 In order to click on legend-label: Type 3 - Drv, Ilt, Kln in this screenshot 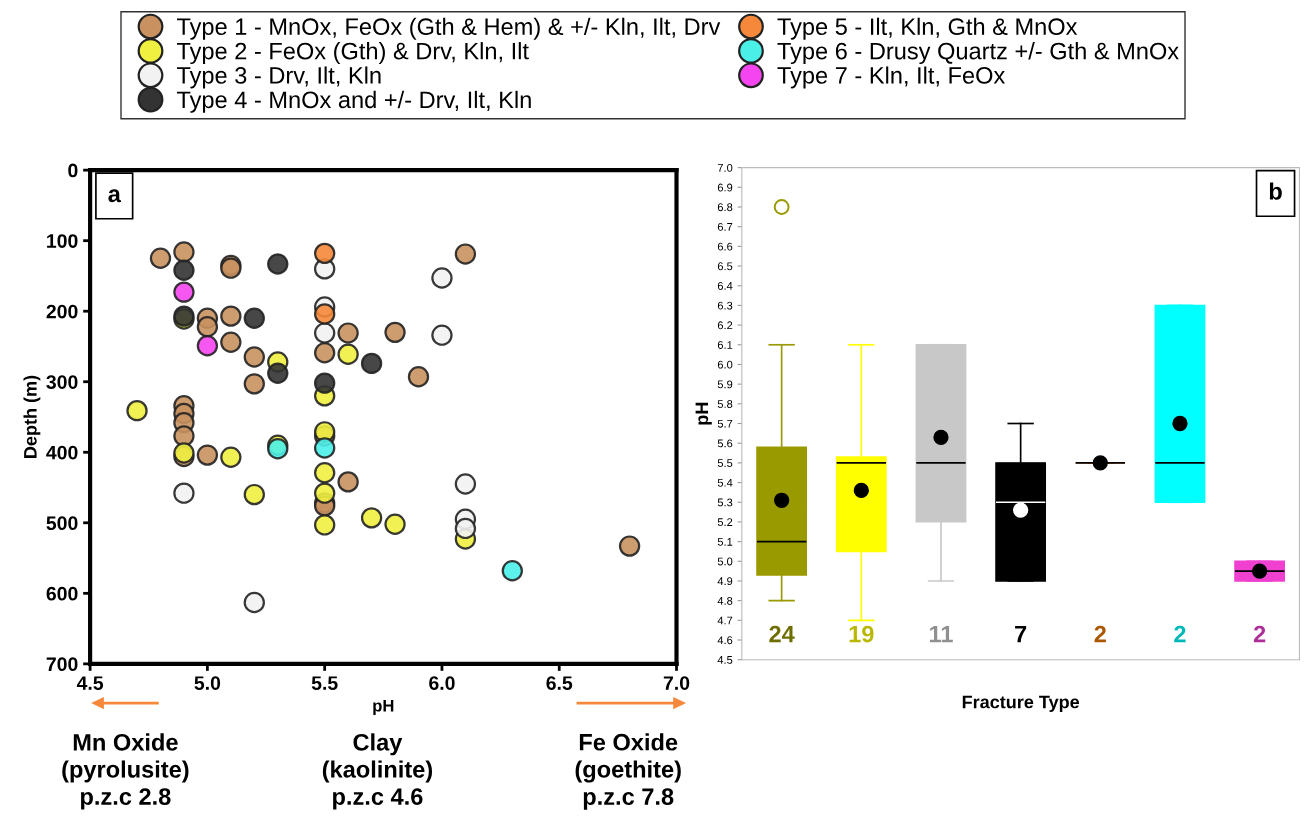, I will do `click(279, 77)`.